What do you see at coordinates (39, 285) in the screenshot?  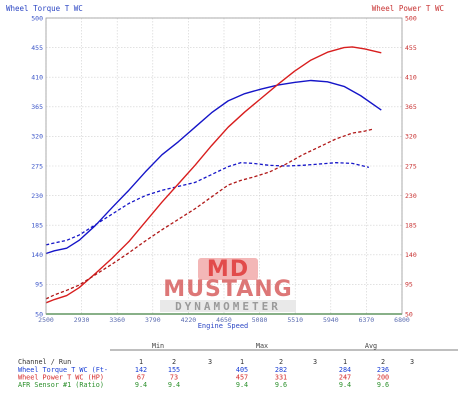 I see `left-tick-label: 95` at bounding box center [39, 285].